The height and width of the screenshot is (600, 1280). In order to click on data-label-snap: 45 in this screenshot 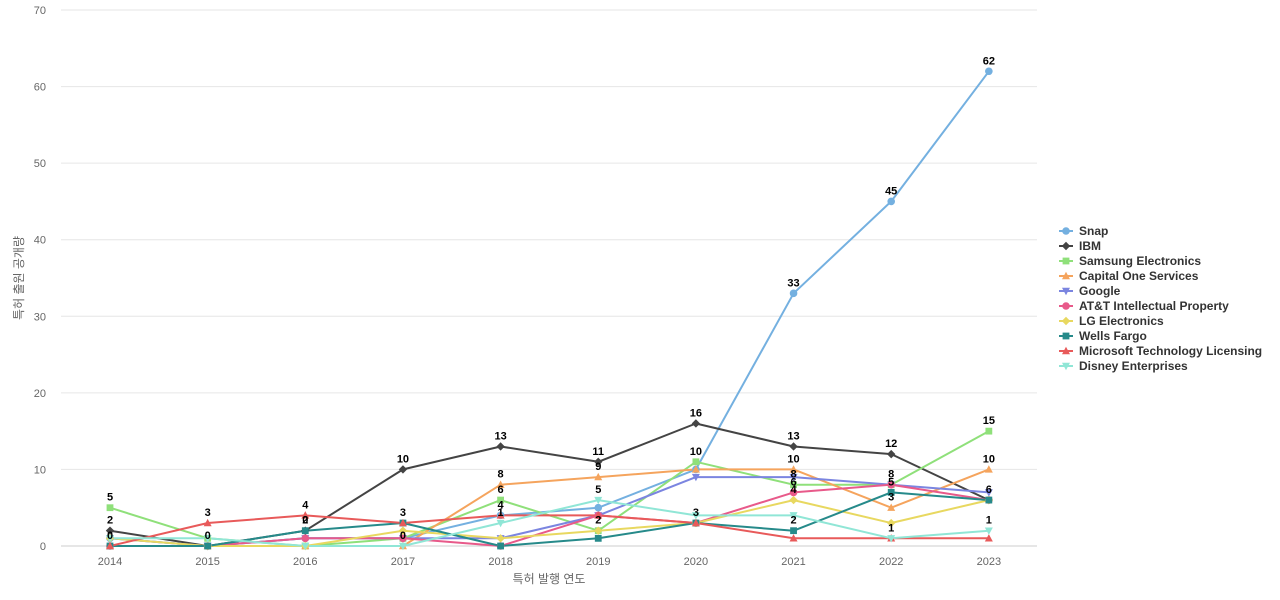, I will do `click(891, 191)`.